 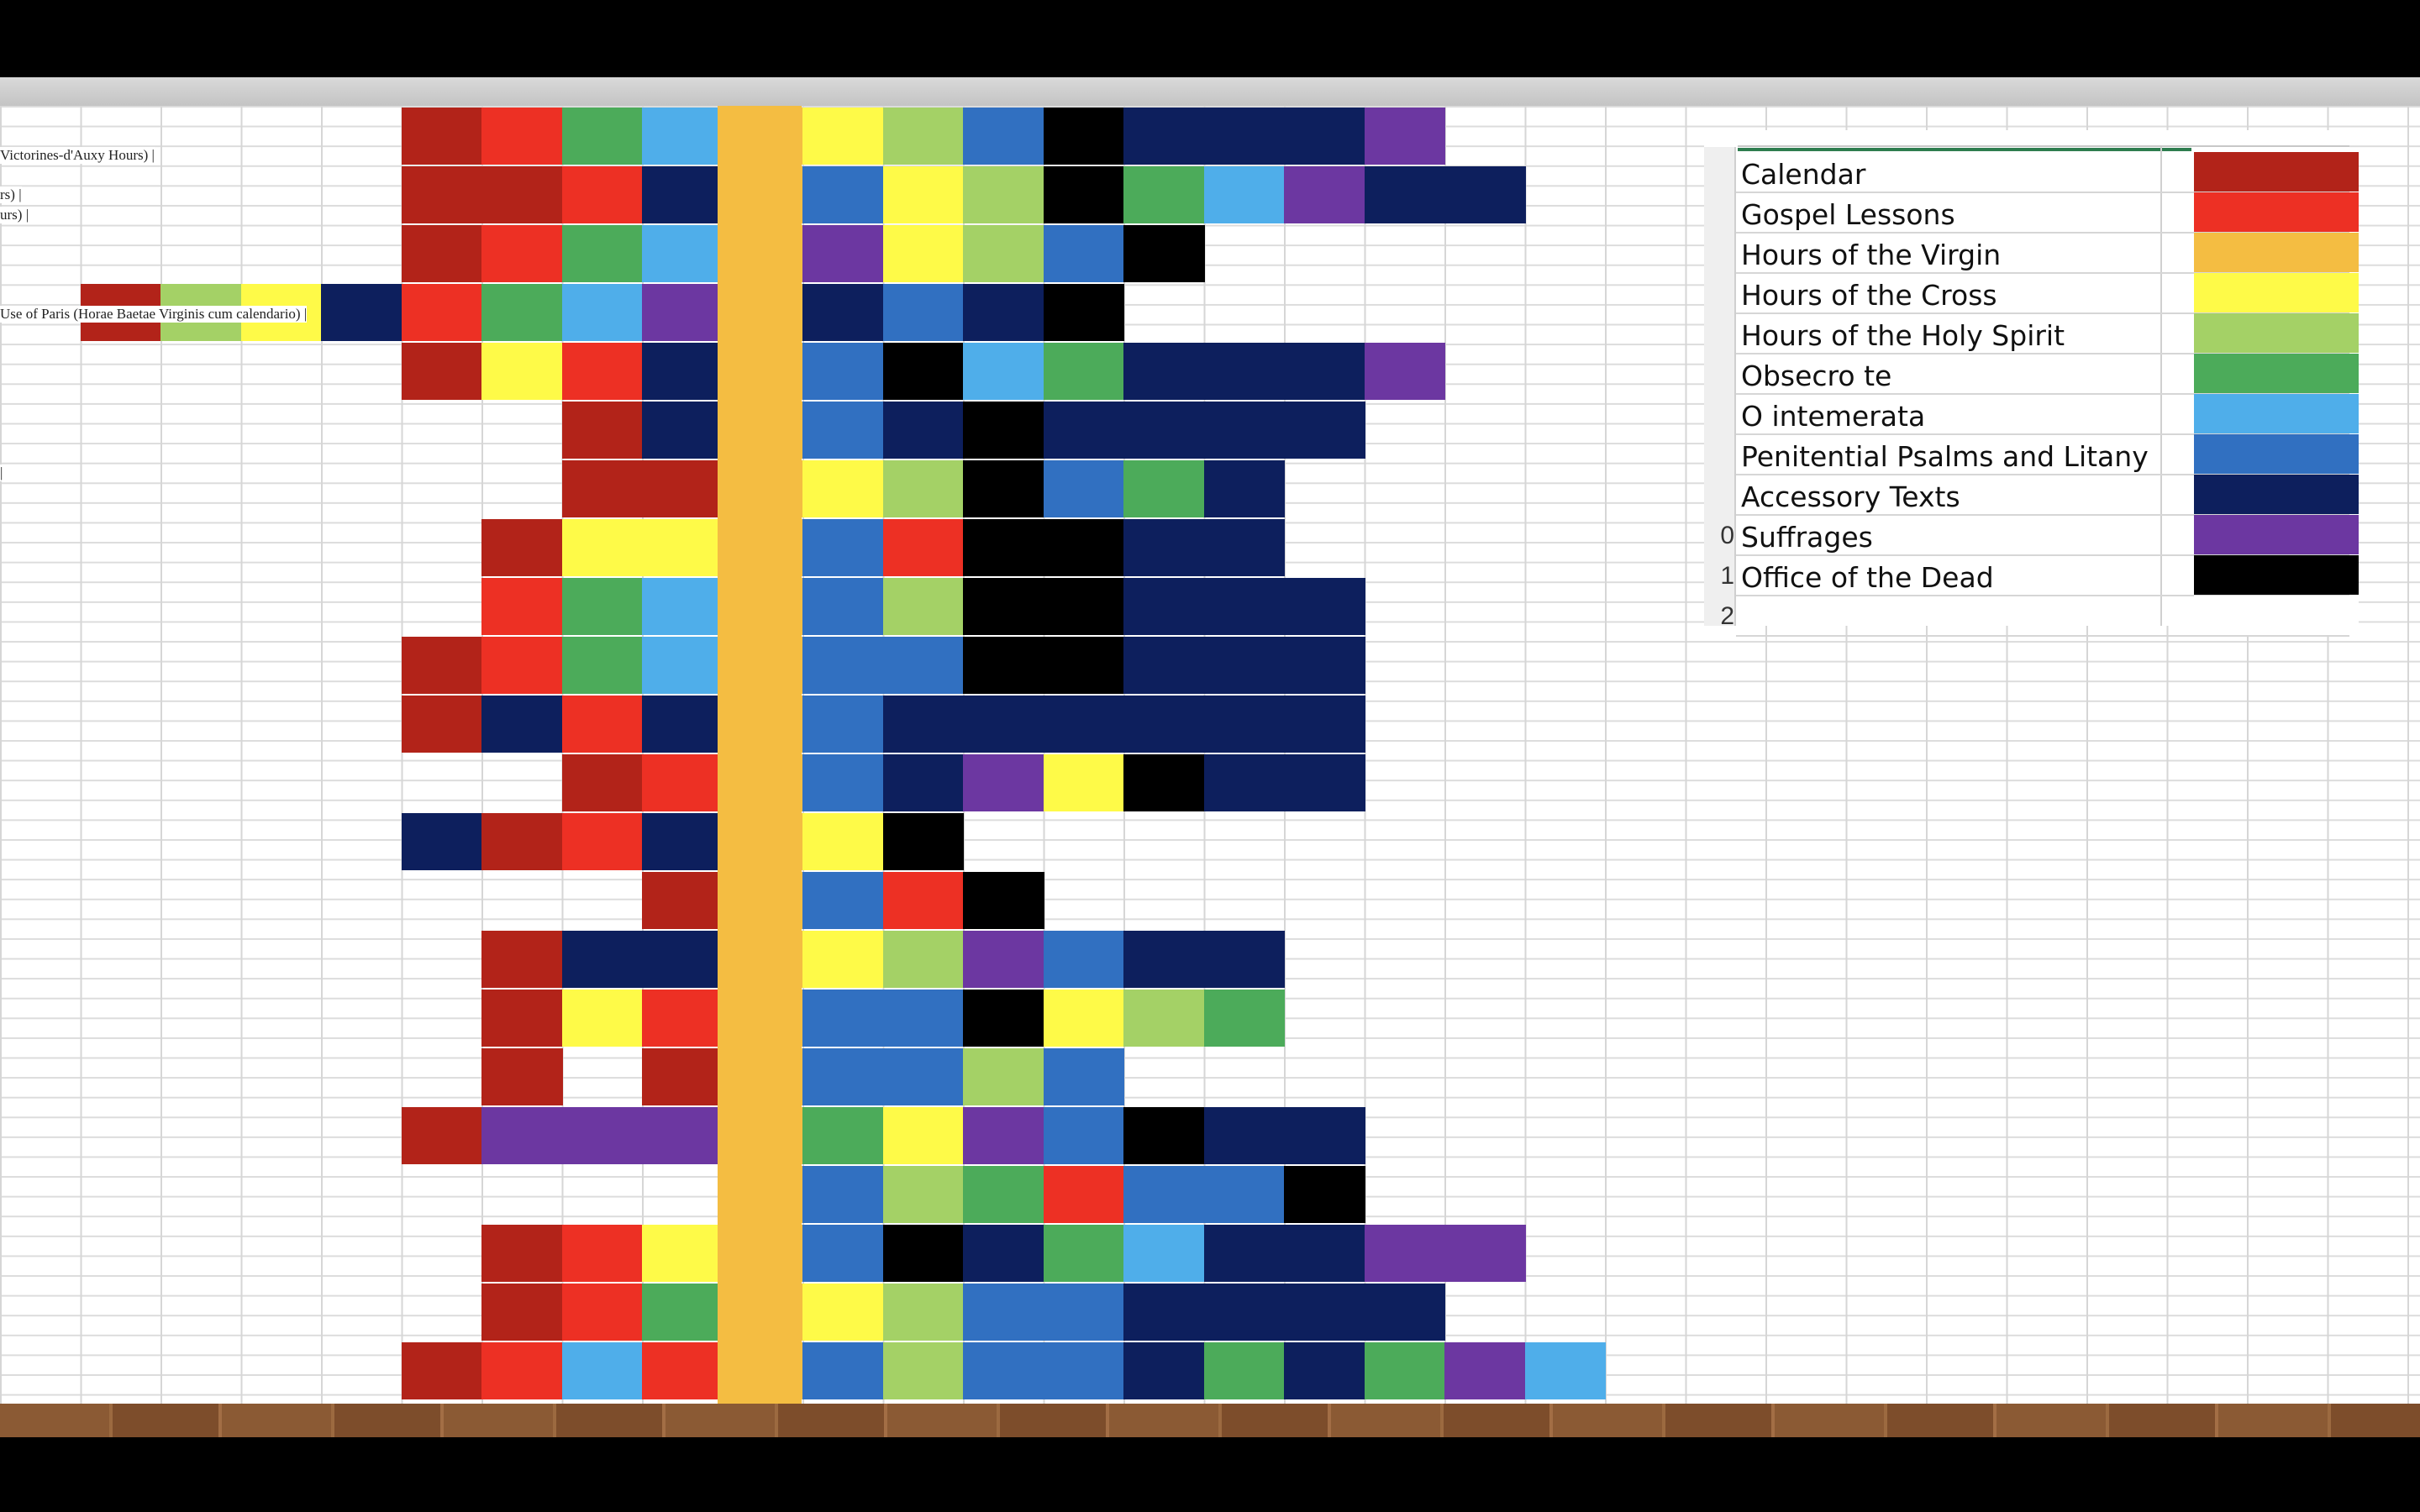 I want to click on legend-label: Penitential Psalms and Litany, so click(x=1945, y=456).